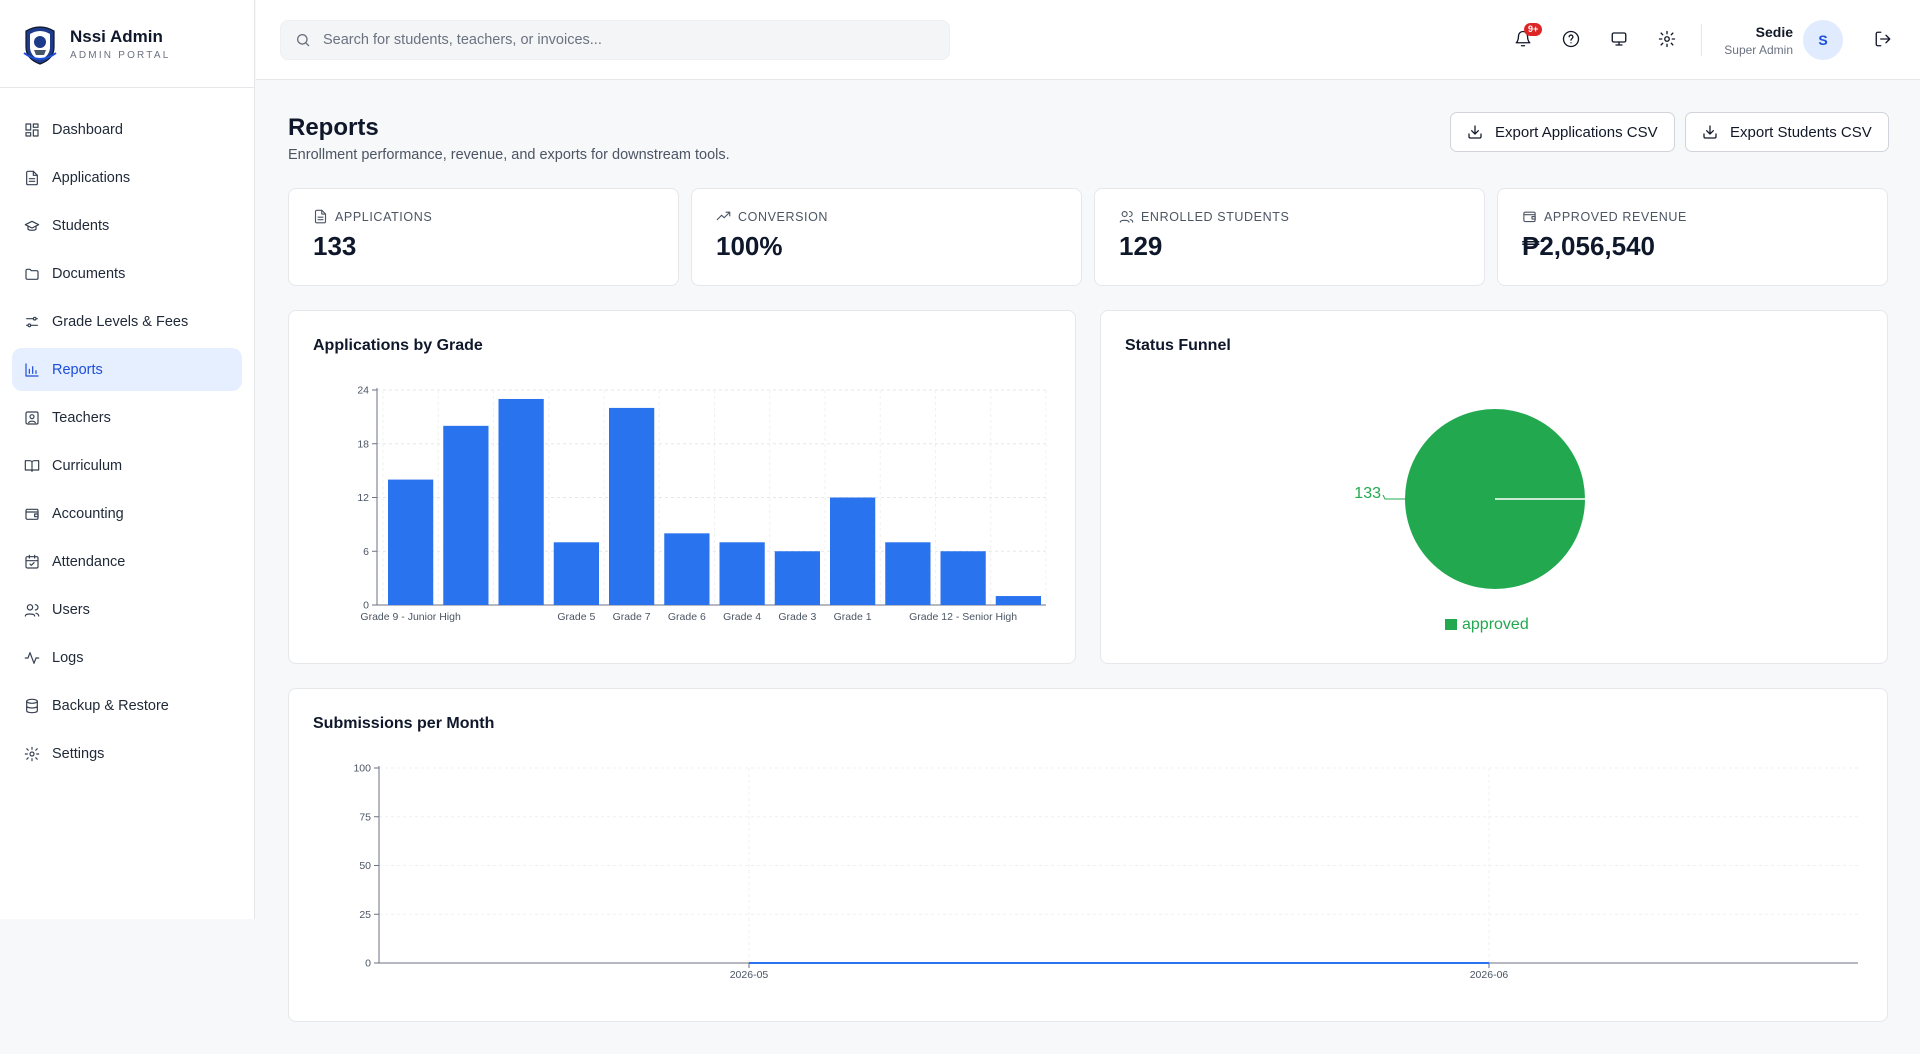 The height and width of the screenshot is (1054, 1920). I want to click on logout-button, so click(1884, 40).